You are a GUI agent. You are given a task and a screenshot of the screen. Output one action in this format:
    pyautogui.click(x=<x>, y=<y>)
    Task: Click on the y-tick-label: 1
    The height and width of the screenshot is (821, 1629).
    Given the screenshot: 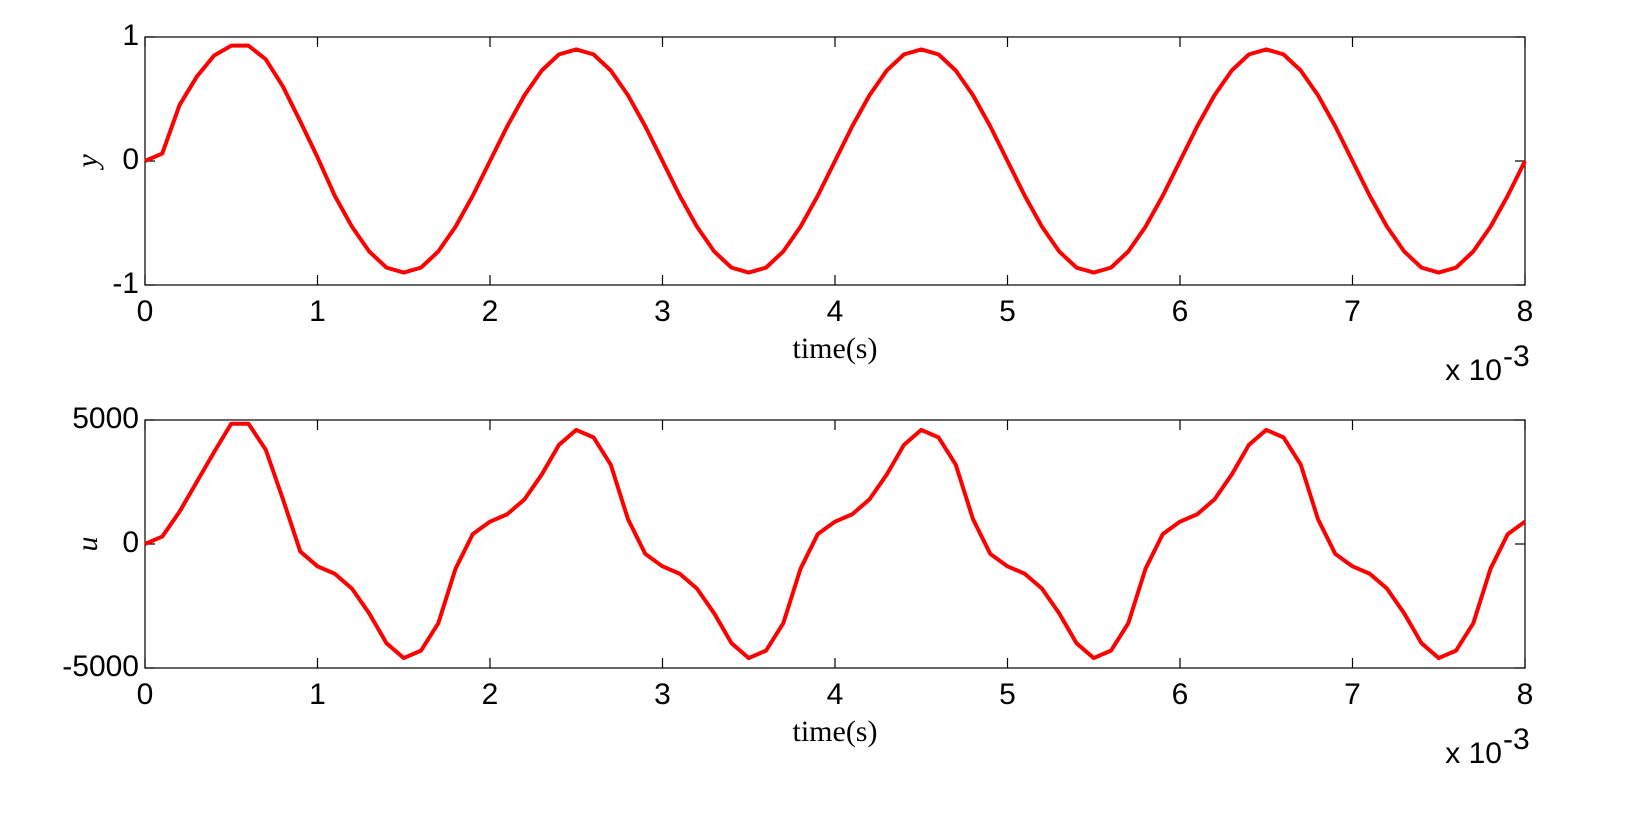 What is the action you would take?
    pyautogui.click(x=130, y=35)
    